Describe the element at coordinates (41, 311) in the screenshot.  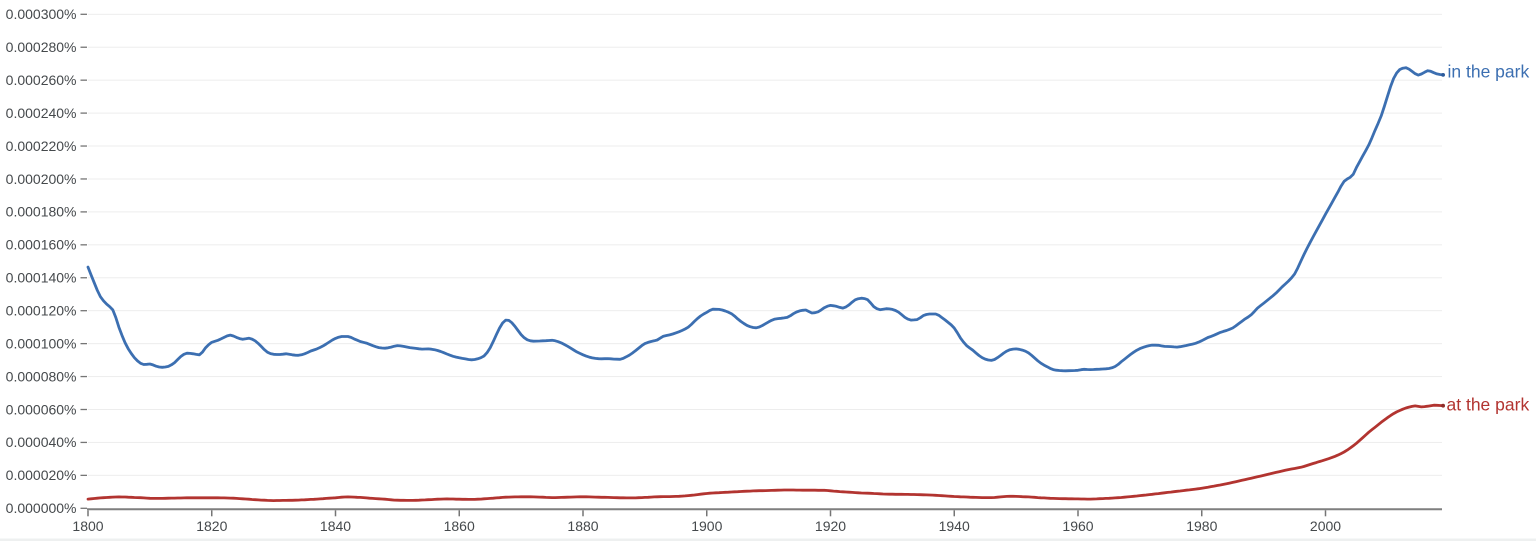
I see `svg-text: 0.000120%` at that location.